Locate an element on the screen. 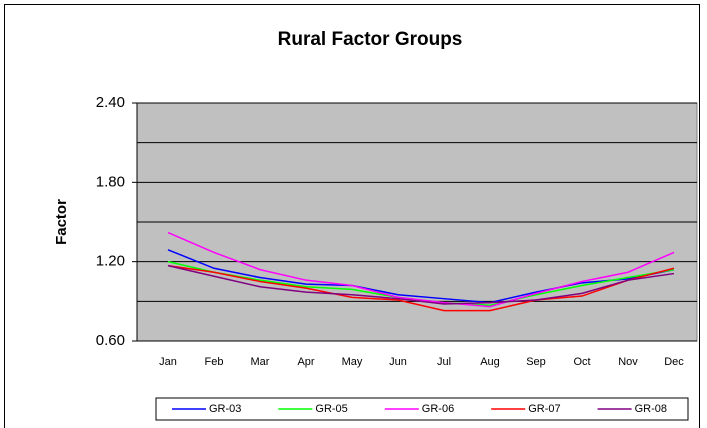 This screenshot has width=707, height=428. x-tick-label: Mar is located at coordinates (260, 362).